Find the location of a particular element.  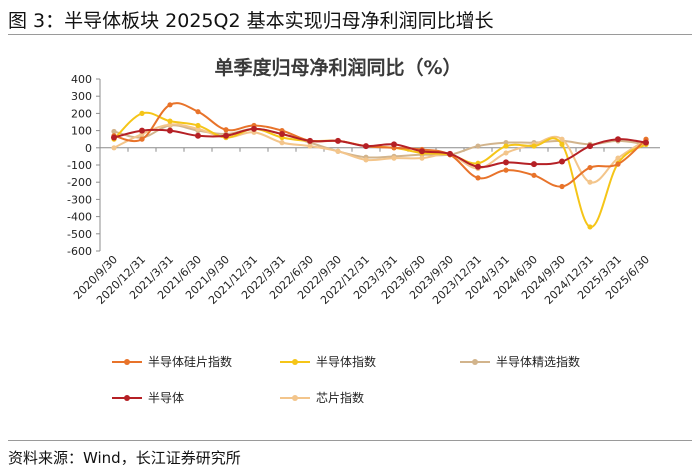

bottom-rule is located at coordinates (350, 440).